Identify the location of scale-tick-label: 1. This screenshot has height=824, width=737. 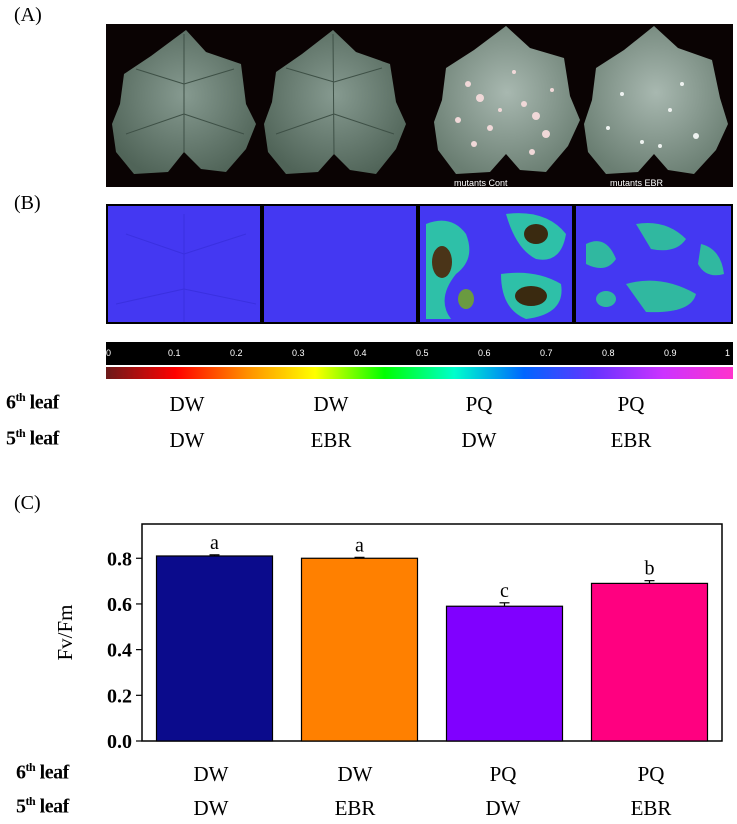
(728, 353).